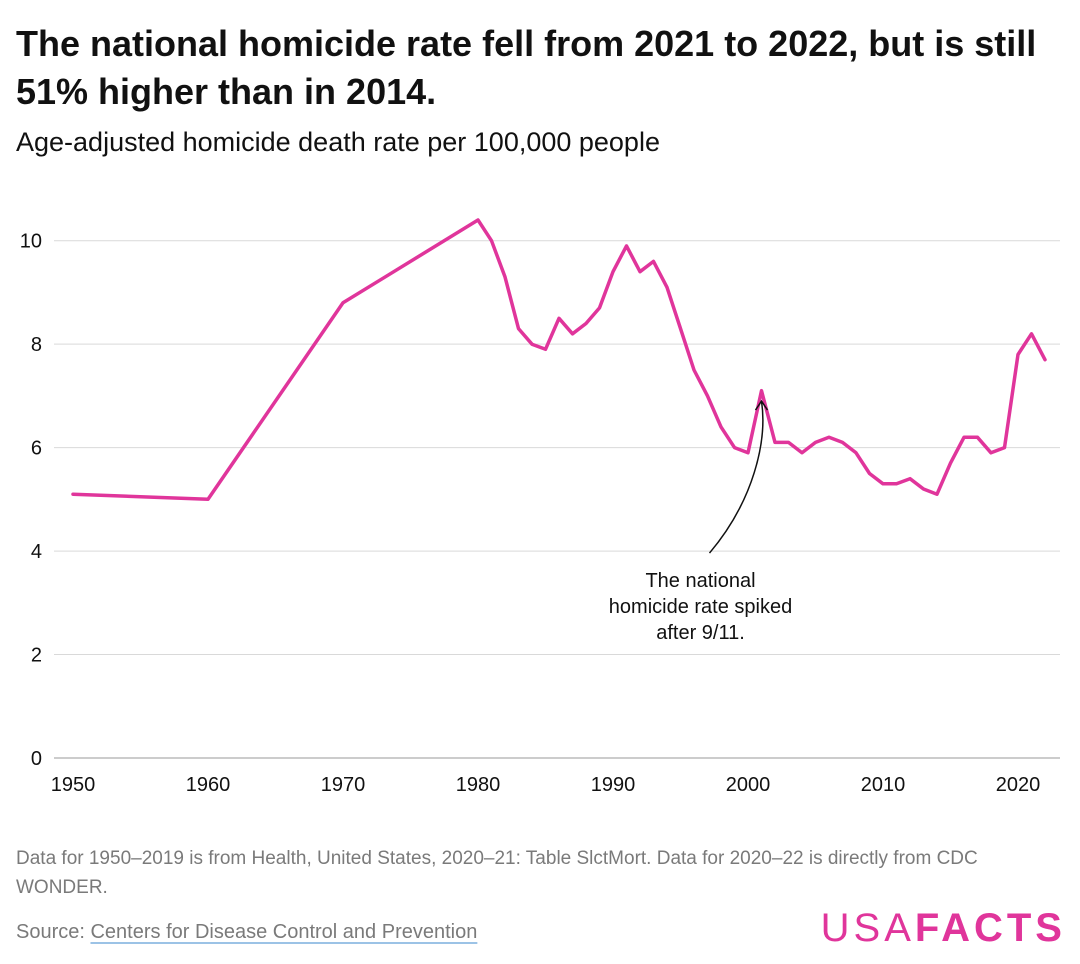 Image resolution: width=1080 pixels, height=964 pixels. I want to click on x-tick-label: 1990, so click(613, 785).